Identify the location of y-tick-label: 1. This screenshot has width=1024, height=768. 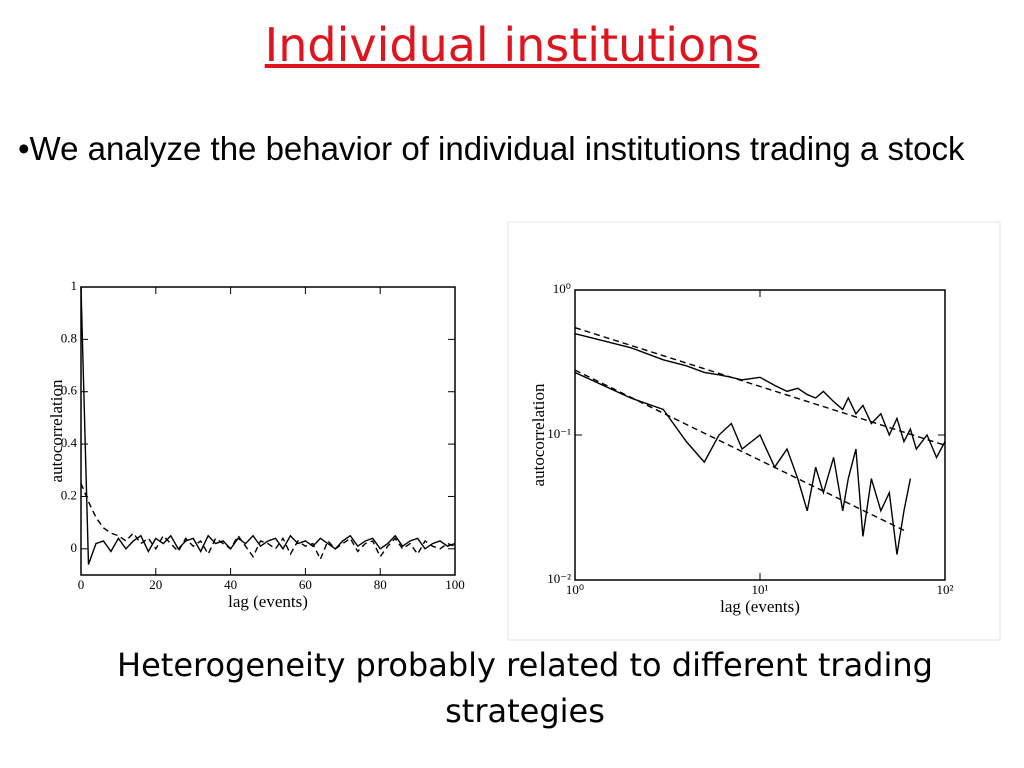
(74, 285).